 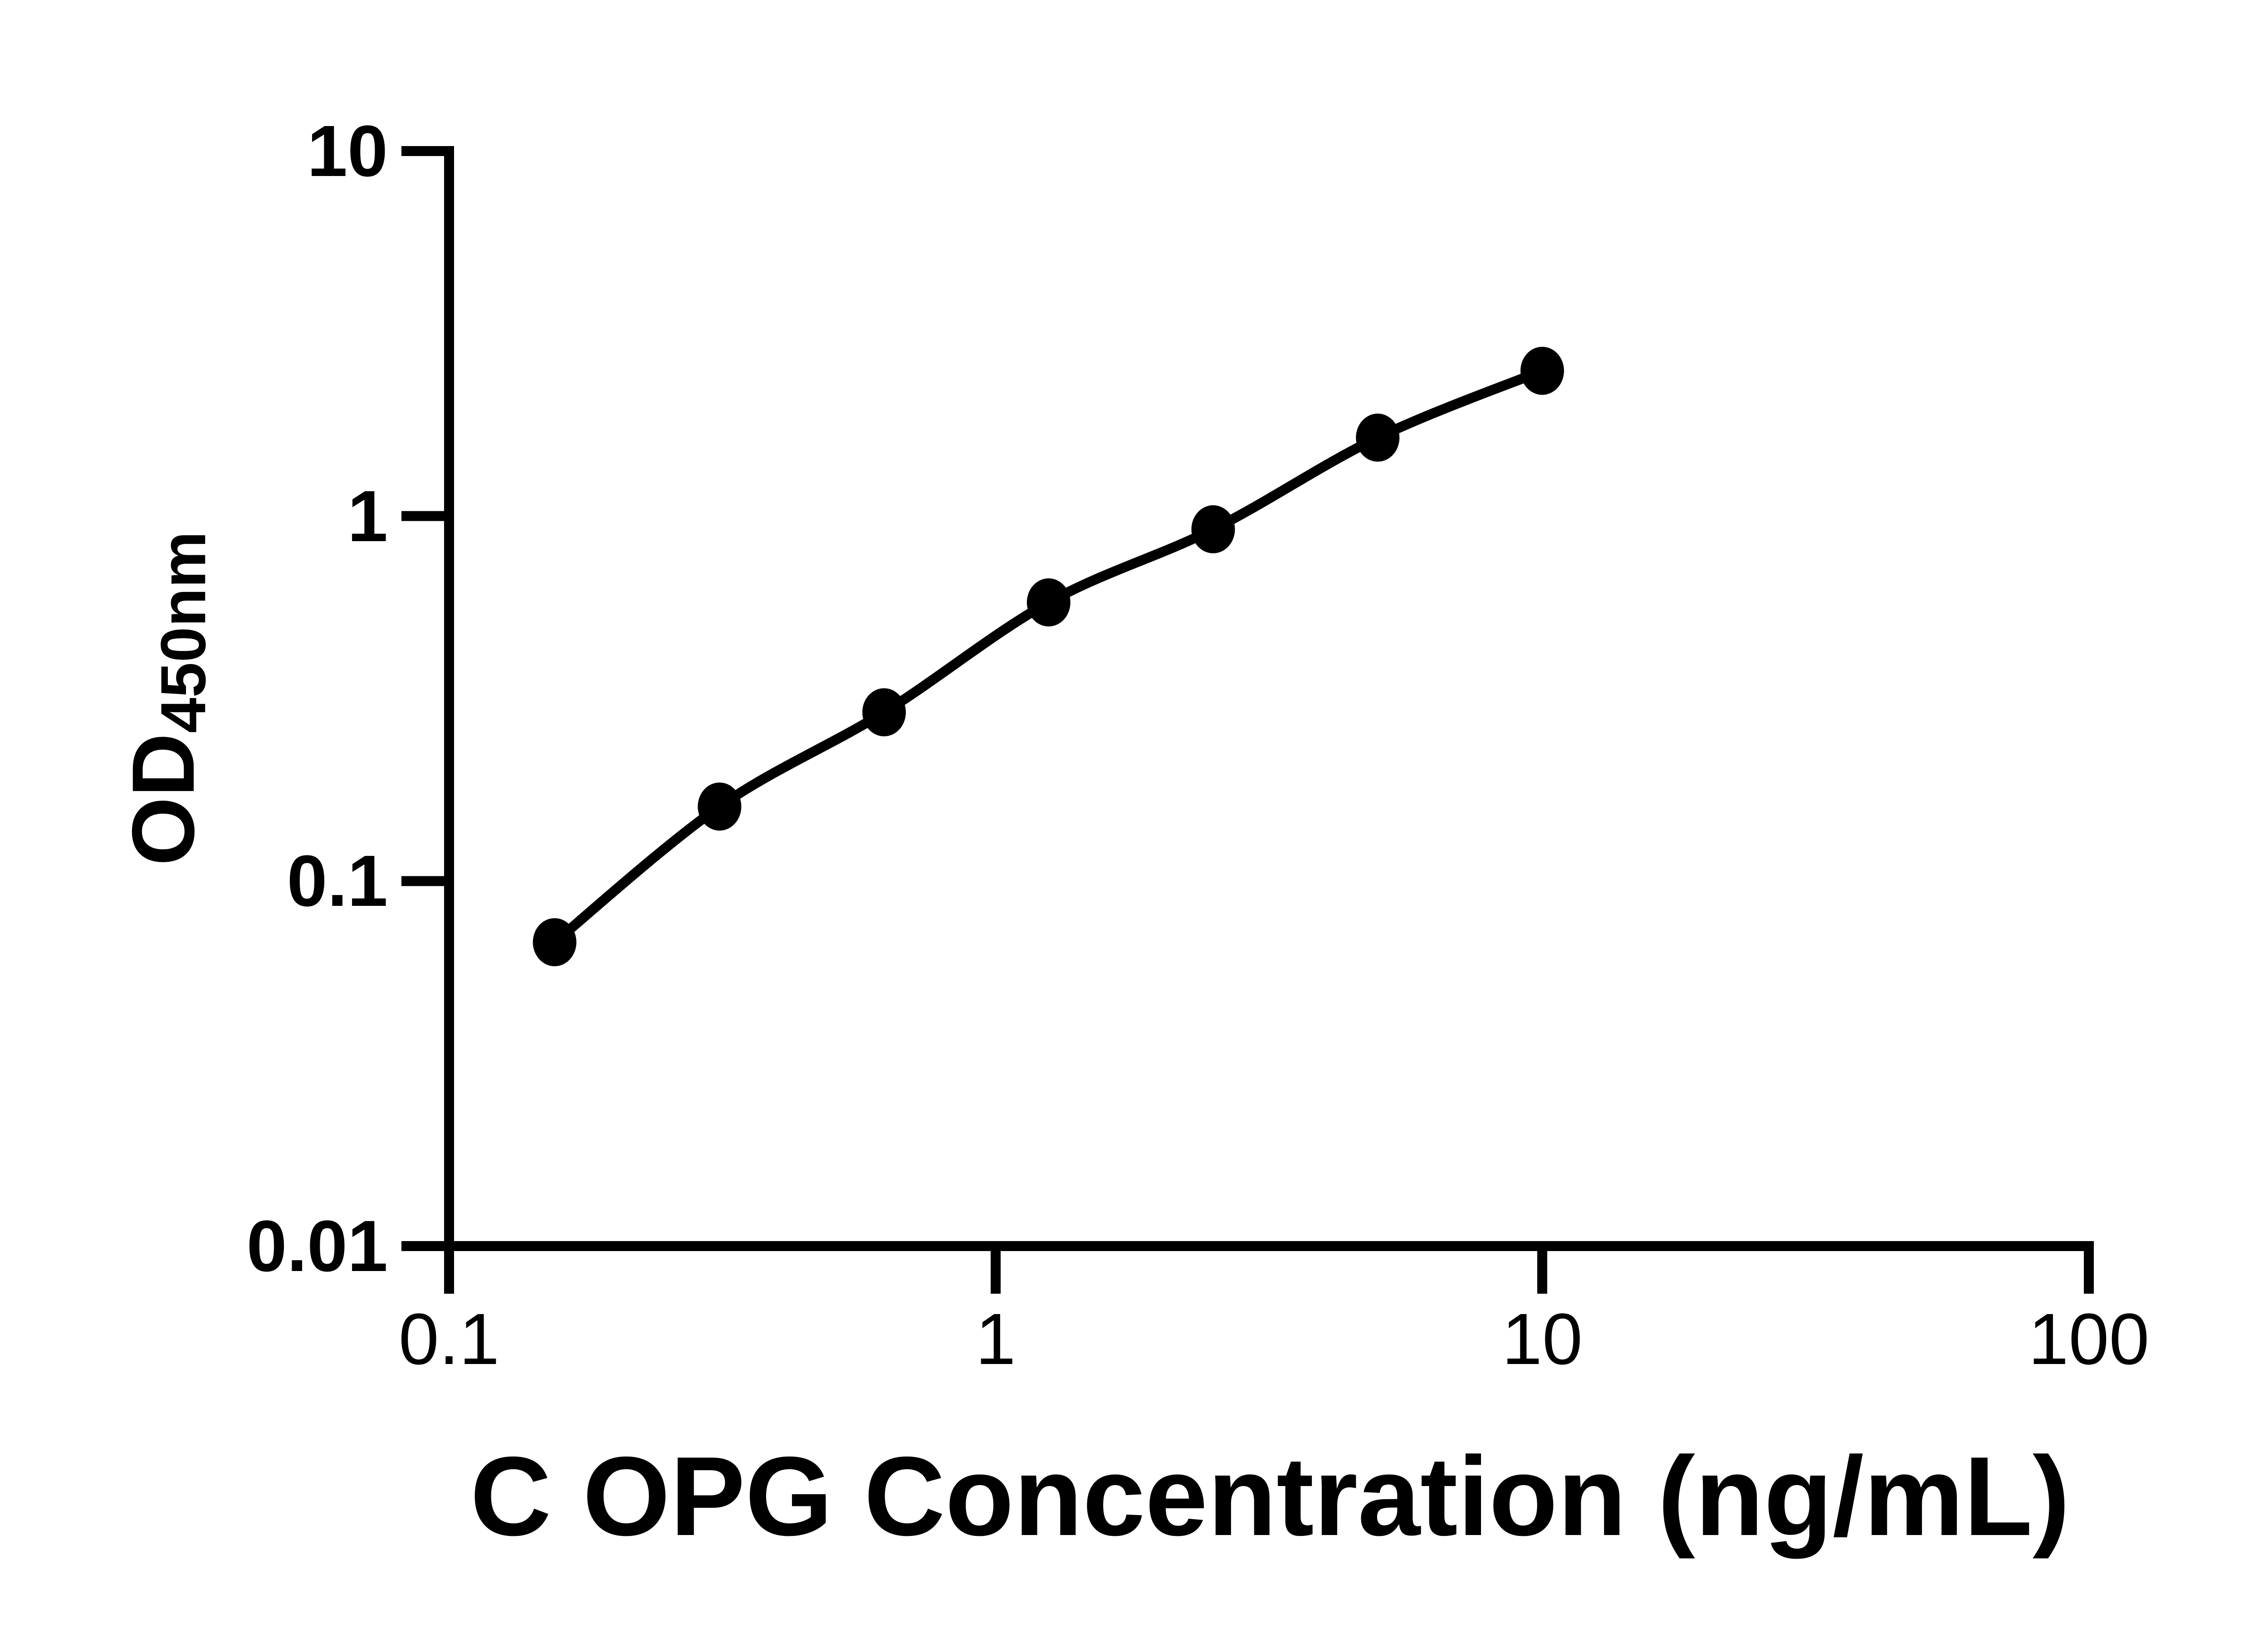 I want to click on x-axis-title: C OPG Concentration (ng/mL), so click(x=1270, y=1496).